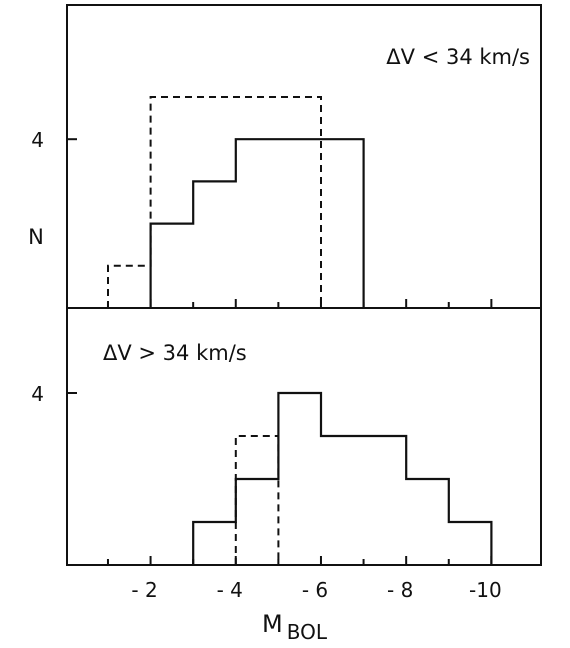 The height and width of the screenshot is (648, 570). Describe the element at coordinates (37, 140) in the screenshot. I see `top-y-tick-label: 4` at that location.